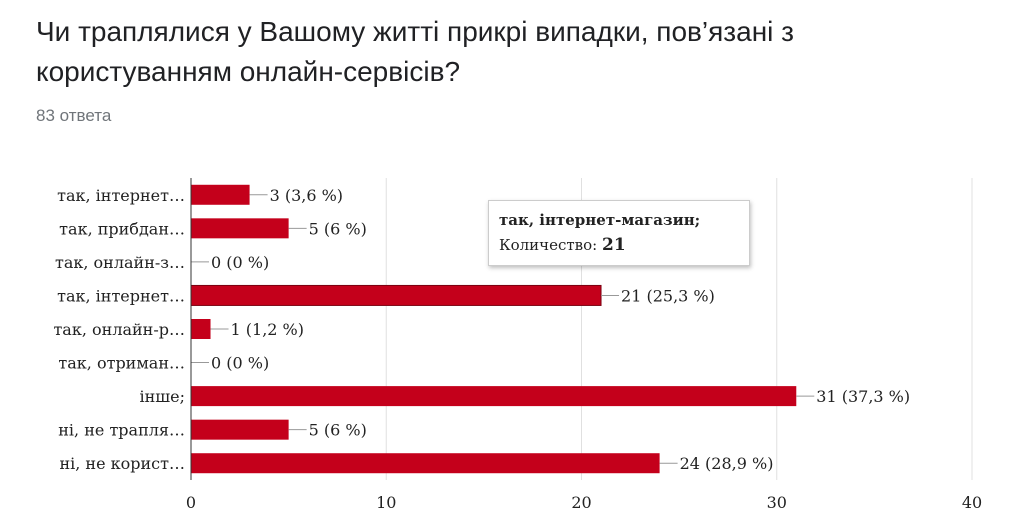 The width and height of the screenshot is (1015, 517). What do you see at coordinates (74, 115) in the screenshot?
I see `response-count: 83 ответа` at bounding box center [74, 115].